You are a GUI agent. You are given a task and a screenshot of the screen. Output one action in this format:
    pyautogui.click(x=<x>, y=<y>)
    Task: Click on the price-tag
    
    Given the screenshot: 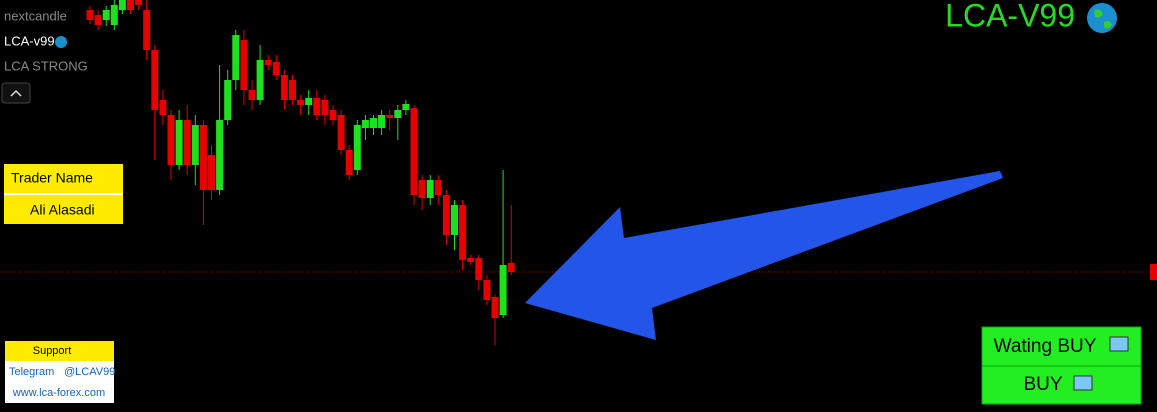 What is the action you would take?
    pyautogui.click(x=1153, y=272)
    